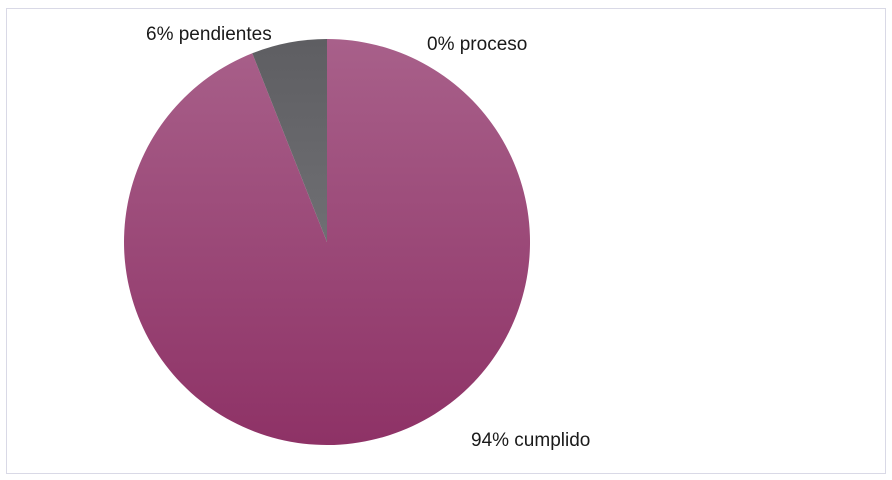  What do you see at coordinates (530, 440) in the screenshot?
I see `data-label-cumplido: 94% cumplido` at bounding box center [530, 440].